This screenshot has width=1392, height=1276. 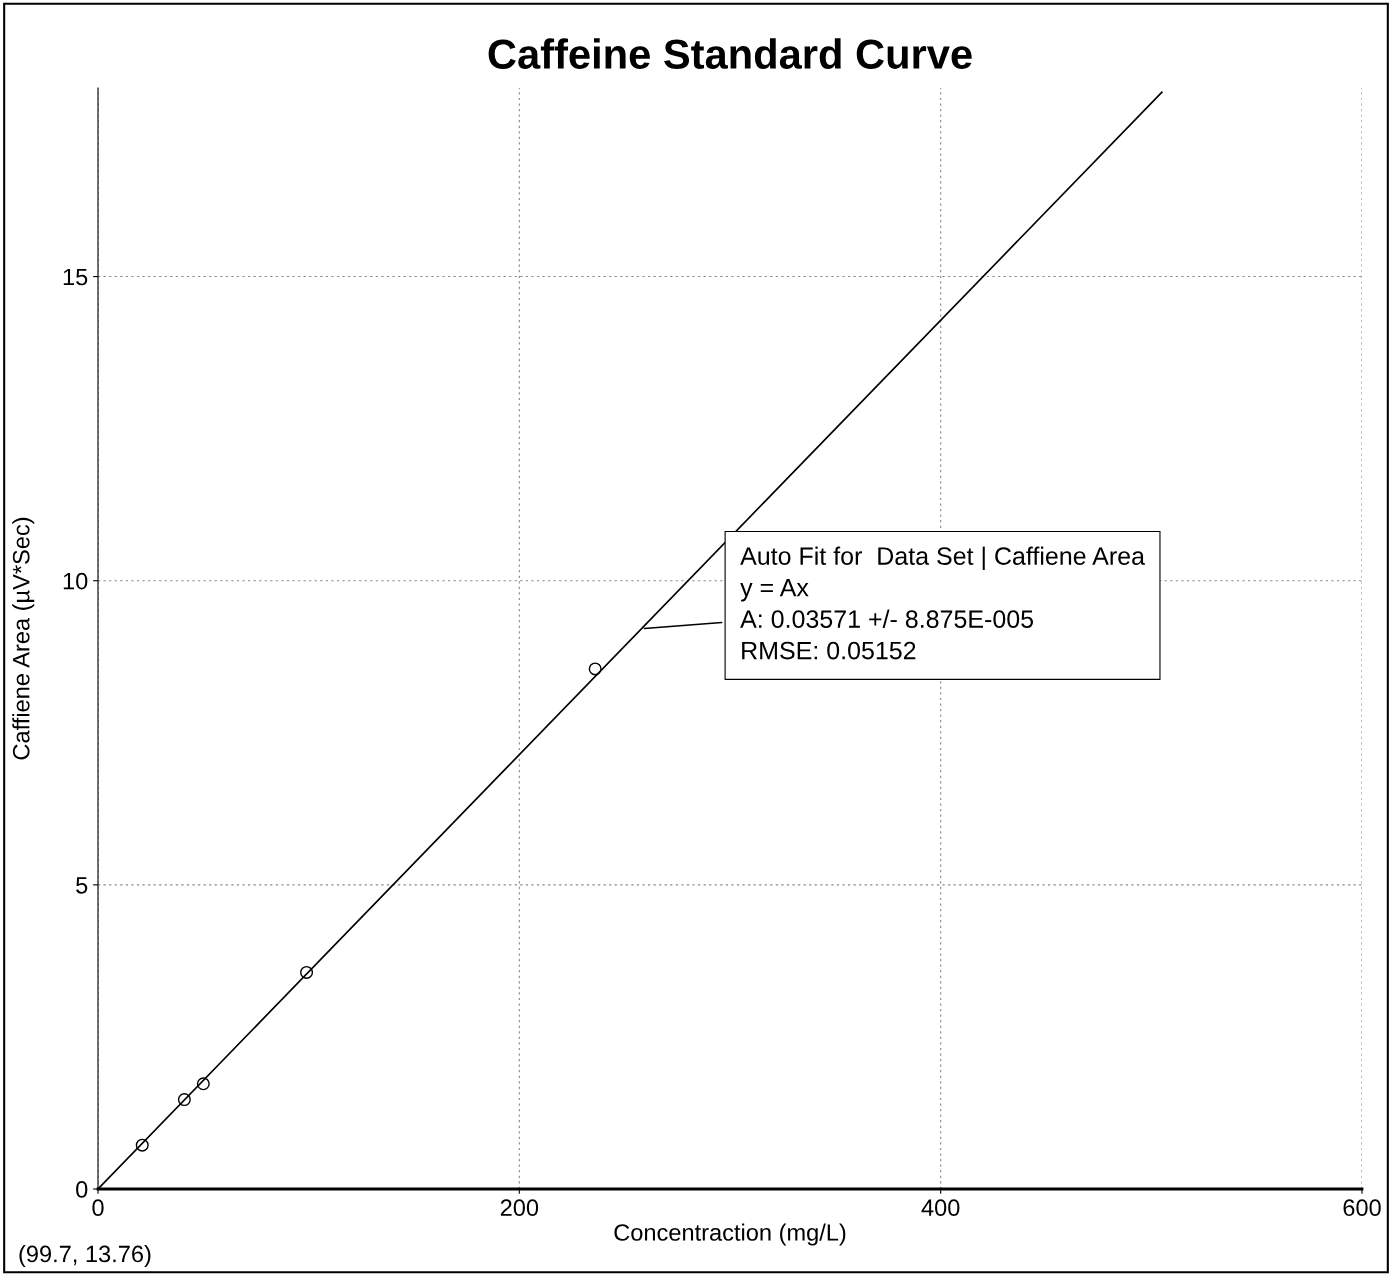 I want to click on chart-title: Caffeine Standard Curve, so click(x=730, y=53).